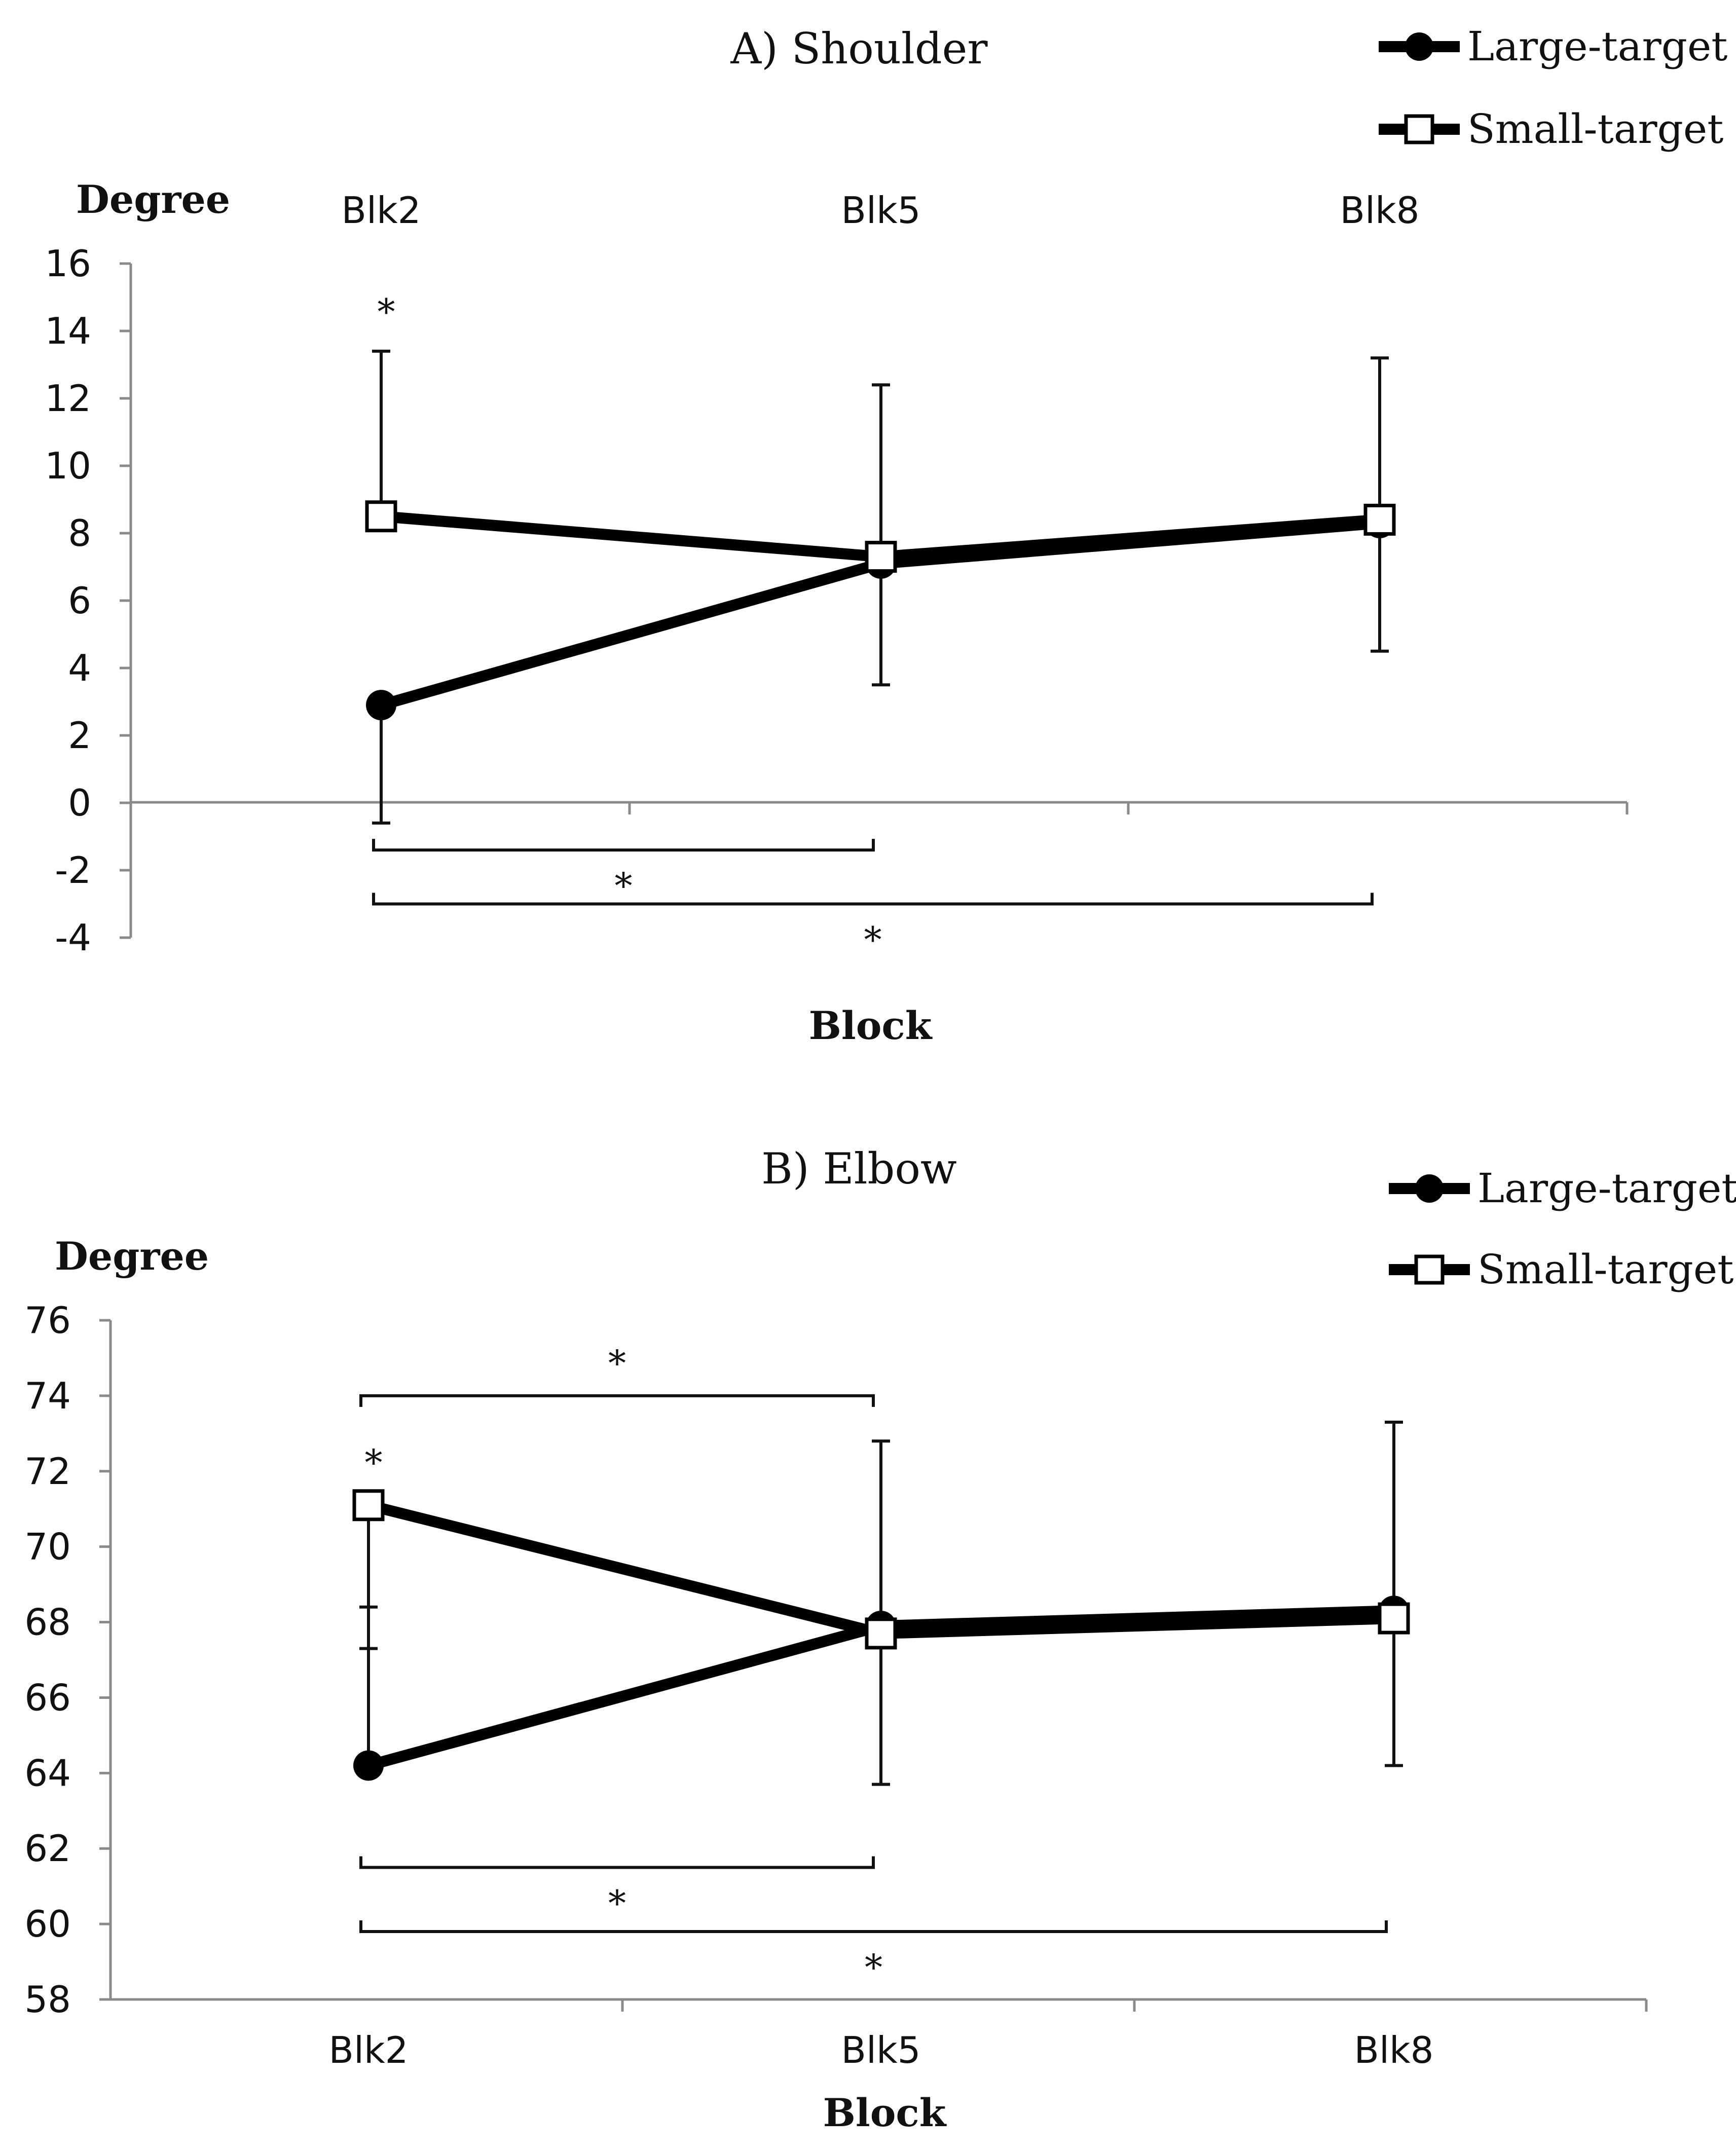 Image resolution: width=1736 pixels, height=2151 pixels. I want to click on panel-a-title: A) Shoulder, so click(859, 48).